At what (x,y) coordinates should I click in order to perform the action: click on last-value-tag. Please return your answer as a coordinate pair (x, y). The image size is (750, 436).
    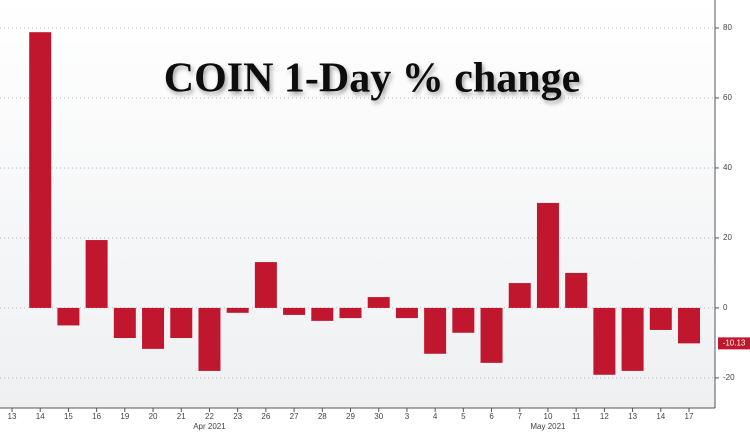
    Looking at the image, I should click on (734, 343).